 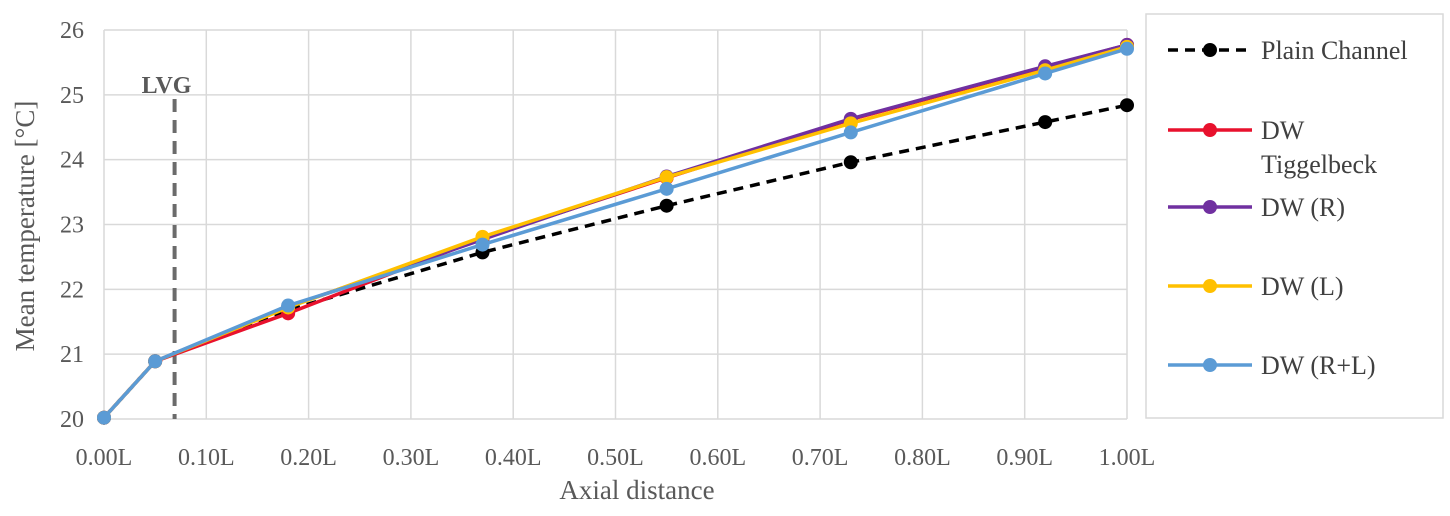 What do you see at coordinates (25, 226) in the screenshot?
I see `y-axis-title: Mean temperature [°C]` at bounding box center [25, 226].